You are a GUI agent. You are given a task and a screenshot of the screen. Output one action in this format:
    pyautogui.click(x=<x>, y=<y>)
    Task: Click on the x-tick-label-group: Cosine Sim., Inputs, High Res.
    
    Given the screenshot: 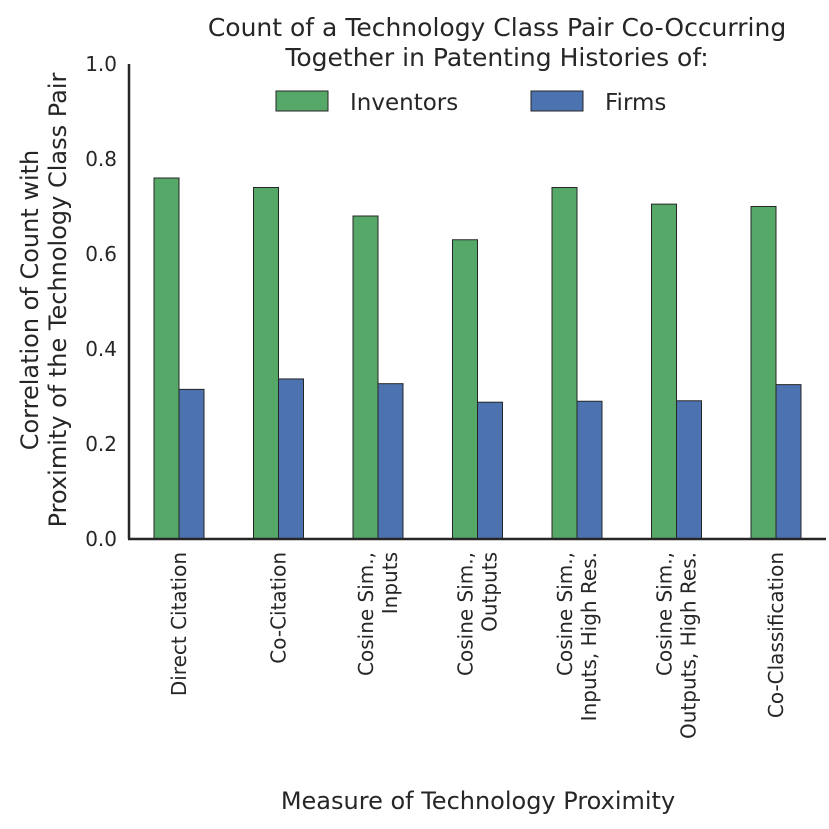 What is the action you would take?
    pyautogui.click(x=577, y=636)
    